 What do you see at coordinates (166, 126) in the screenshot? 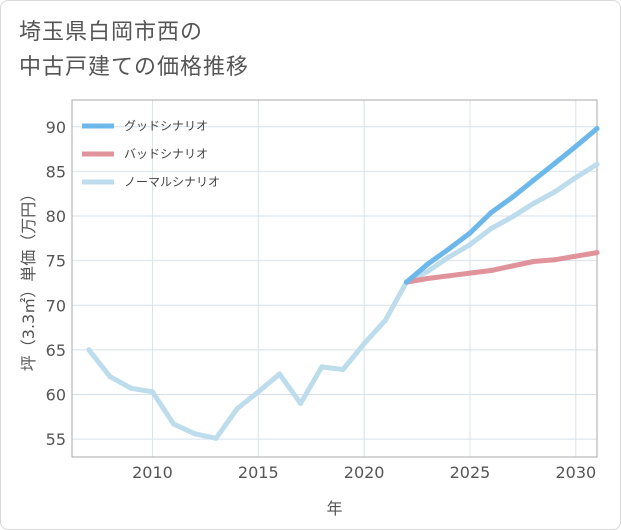
I see `legend-label-0: グッドシナリオ` at bounding box center [166, 126].